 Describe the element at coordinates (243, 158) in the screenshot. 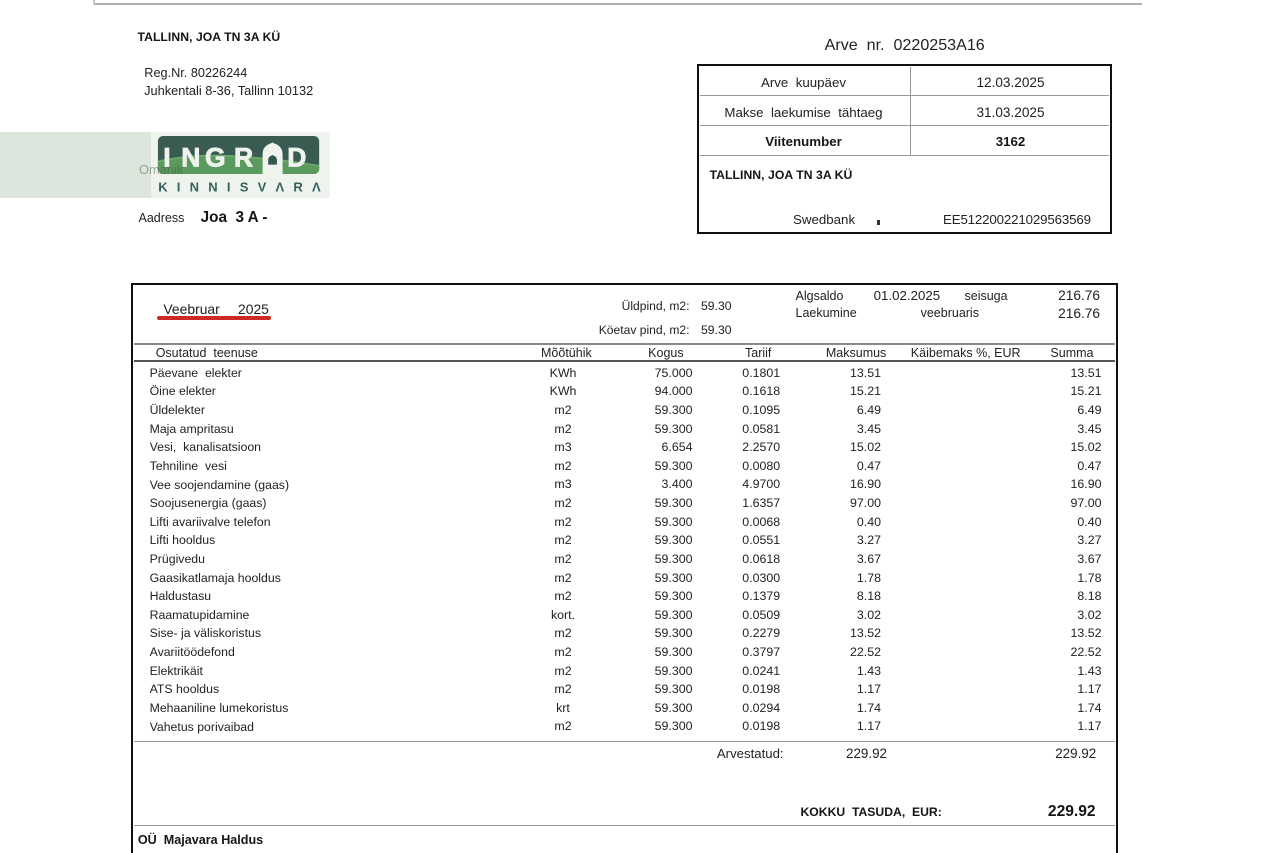

I see `svg-text: R` at that location.